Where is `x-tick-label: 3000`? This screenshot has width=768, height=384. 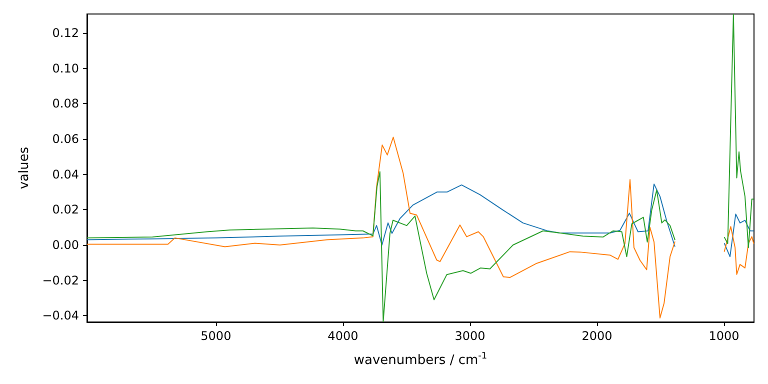
x-tick-label: 3000 is located at coordinates (470, 336).